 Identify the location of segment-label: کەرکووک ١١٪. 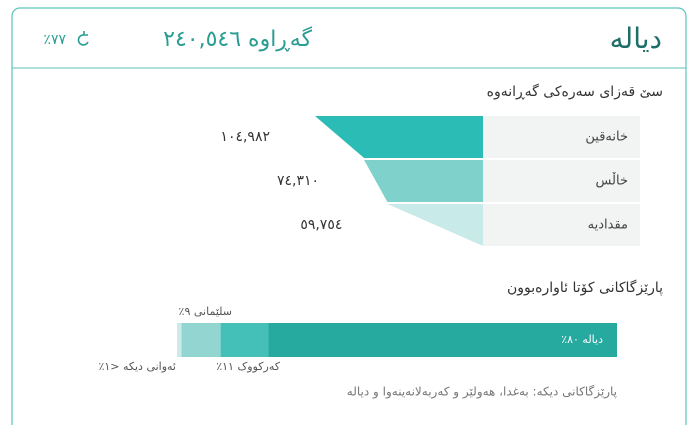
(248, 366).